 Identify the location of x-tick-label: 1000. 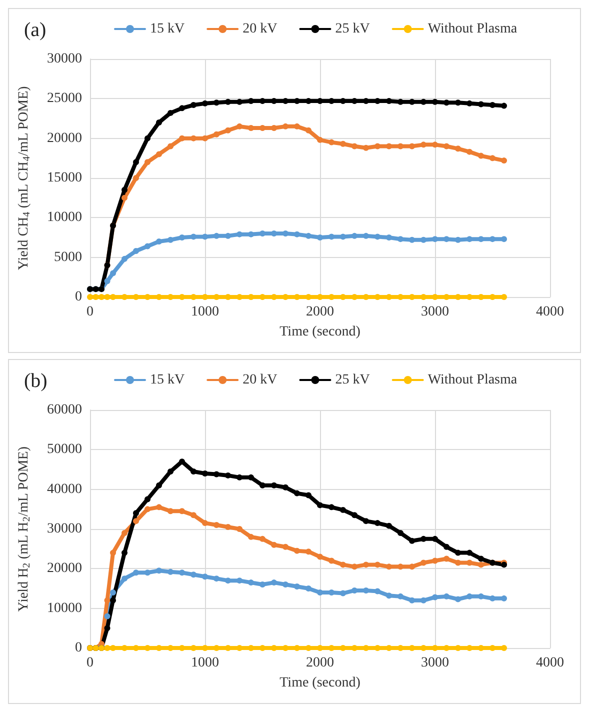
(205, 663).